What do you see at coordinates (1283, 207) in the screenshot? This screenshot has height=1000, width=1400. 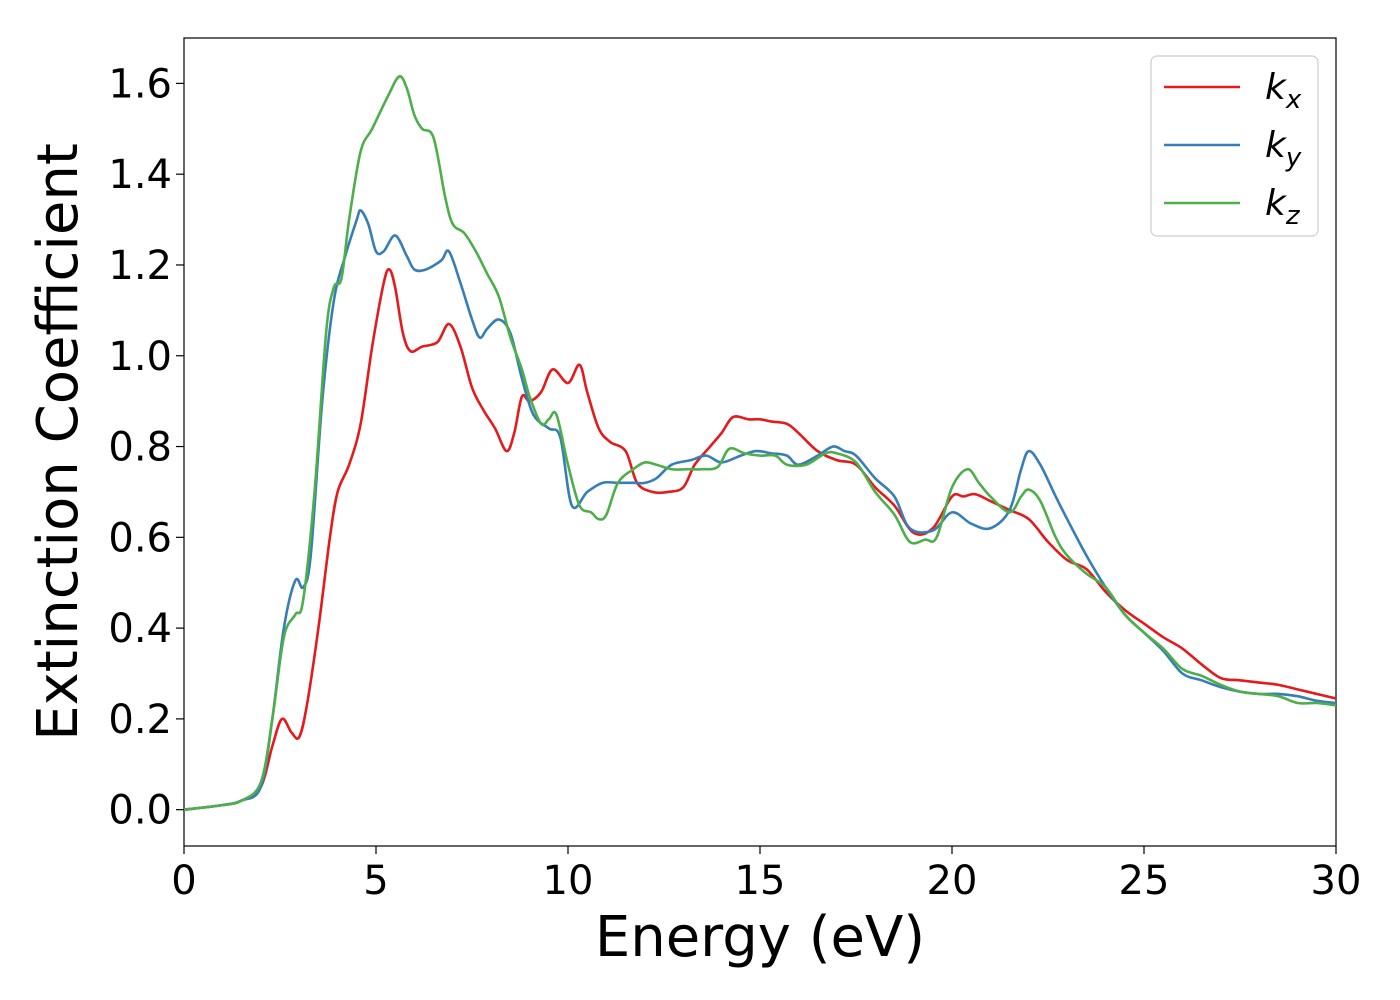 I see `legend-label-kz: kz` at bounding box center [1283, 207].